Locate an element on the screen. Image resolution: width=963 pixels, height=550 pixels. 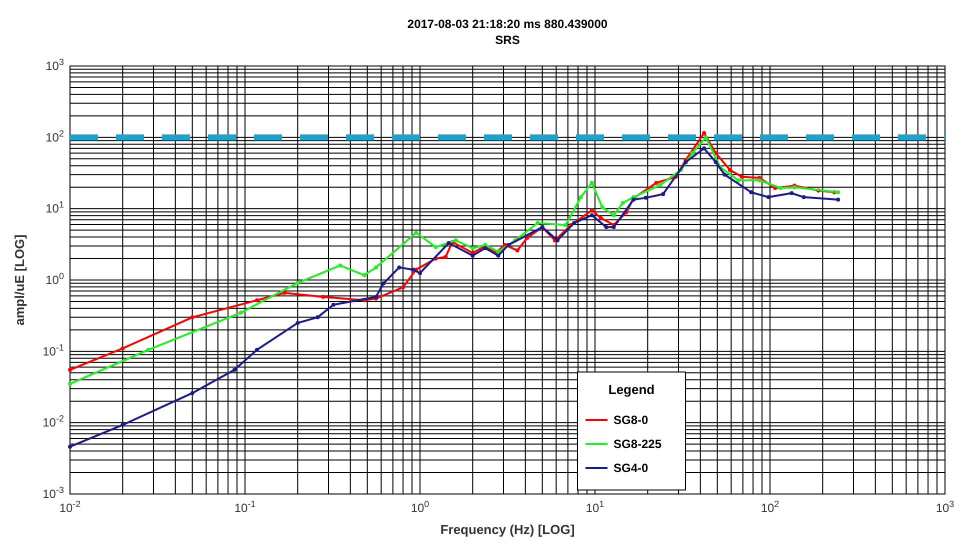
x-tick-label: 10$^{3}$ is located at coordinates (945, 507).